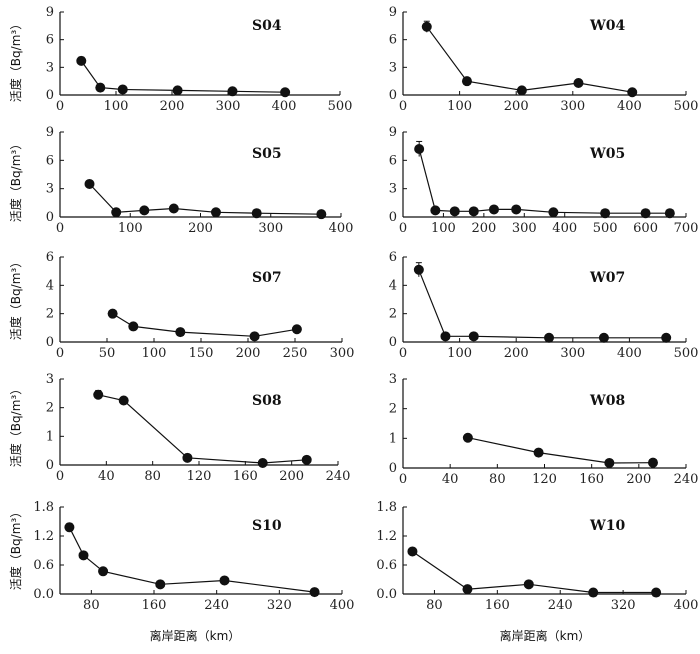 The image size is (700, 654). Describe the element at coordinates (295, 353) in the screenshot. I see `x-tick-label: 250` at that location.